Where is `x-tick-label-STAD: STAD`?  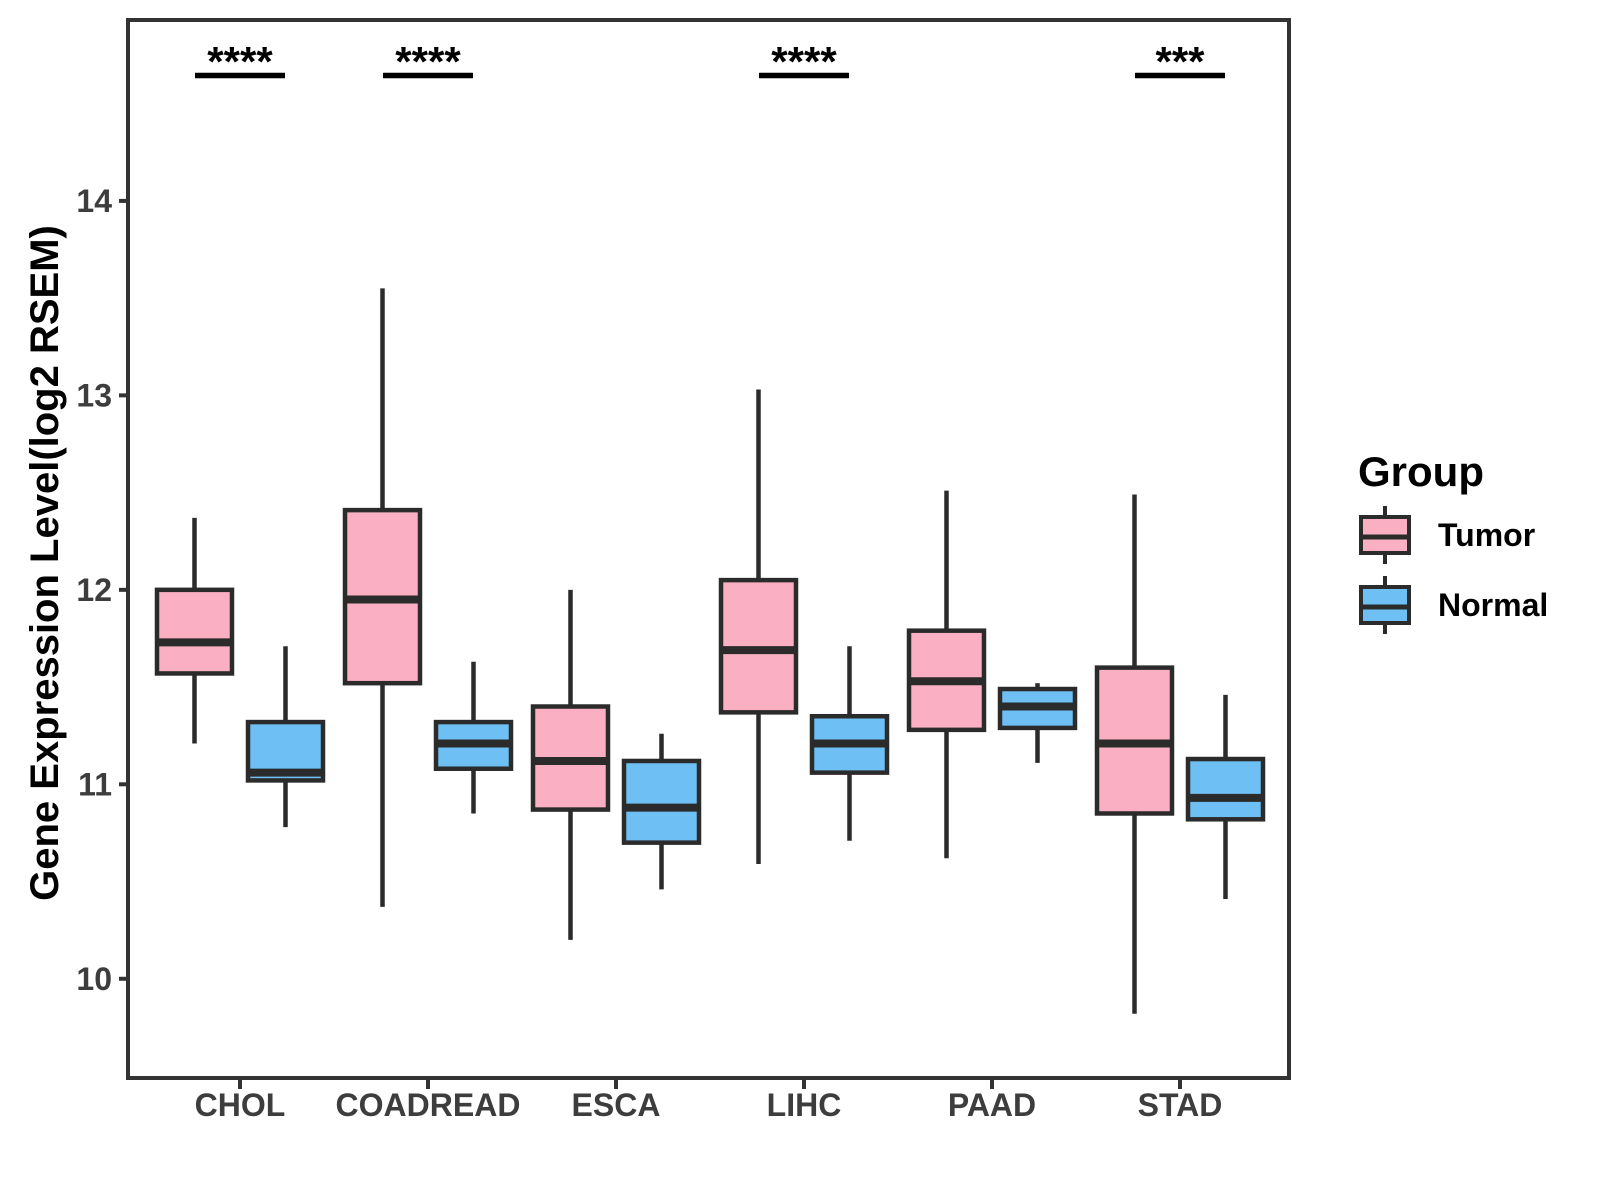
x-tick-label-STAD: STAD is located at coordinates (1180, 1105).